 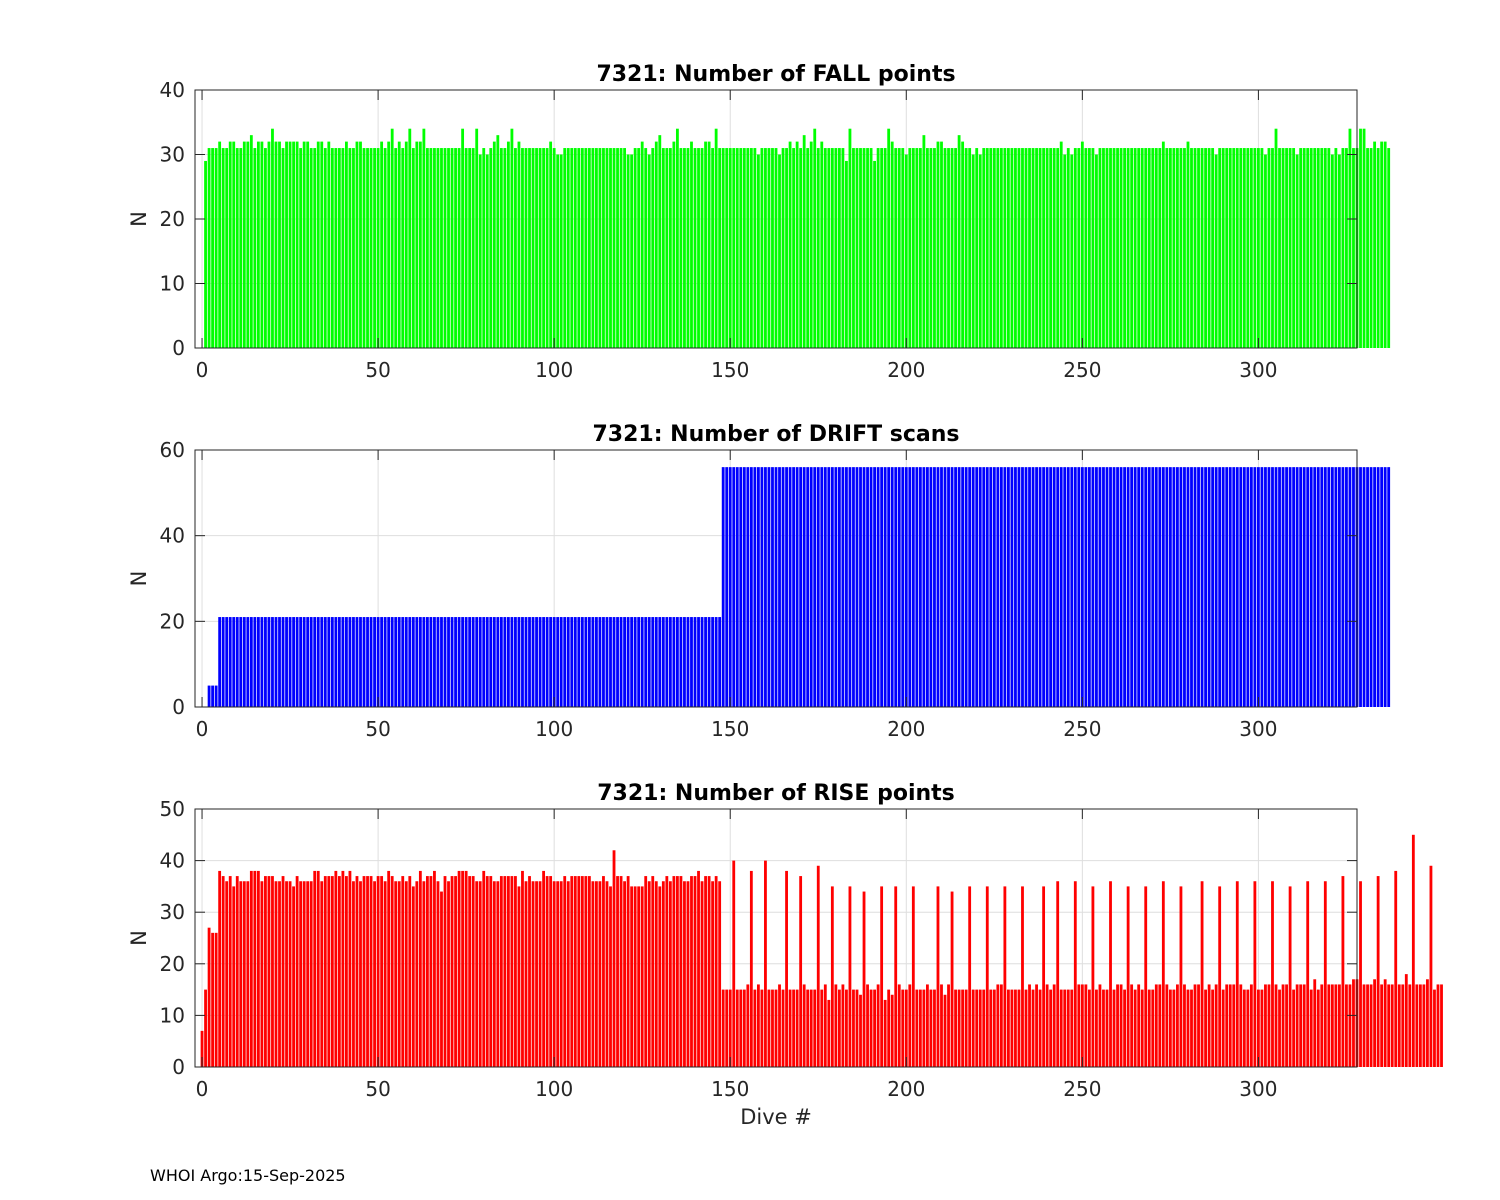 What do you see at coordinates (172, 450) in the screenshot?
I see `y-tick-label: 60` at bounding box center [172, 450].